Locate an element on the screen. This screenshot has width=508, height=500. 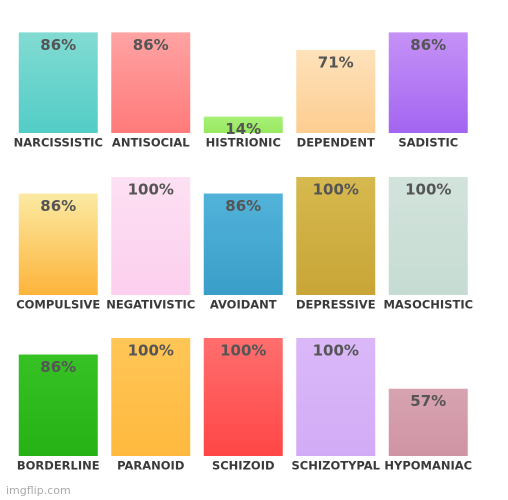
value-label: 57% is located at coordinates (428, 401).